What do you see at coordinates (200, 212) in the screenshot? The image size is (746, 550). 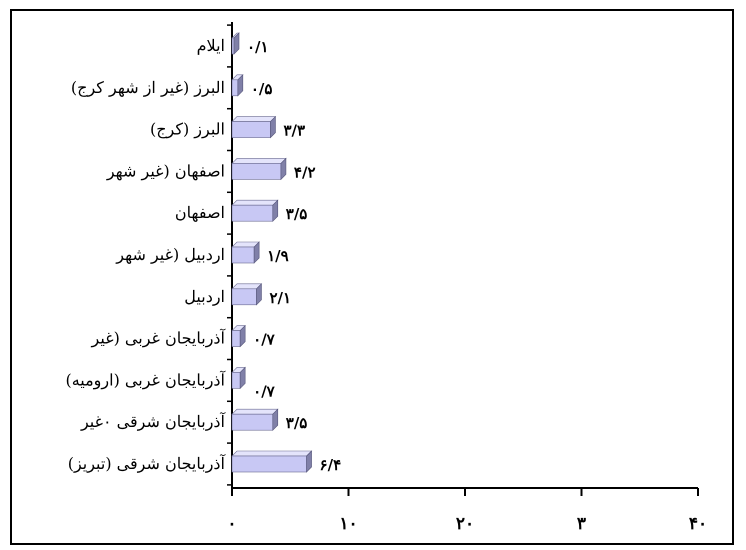 I see `category-label: اصفهان` at bounding box center [200, 212].